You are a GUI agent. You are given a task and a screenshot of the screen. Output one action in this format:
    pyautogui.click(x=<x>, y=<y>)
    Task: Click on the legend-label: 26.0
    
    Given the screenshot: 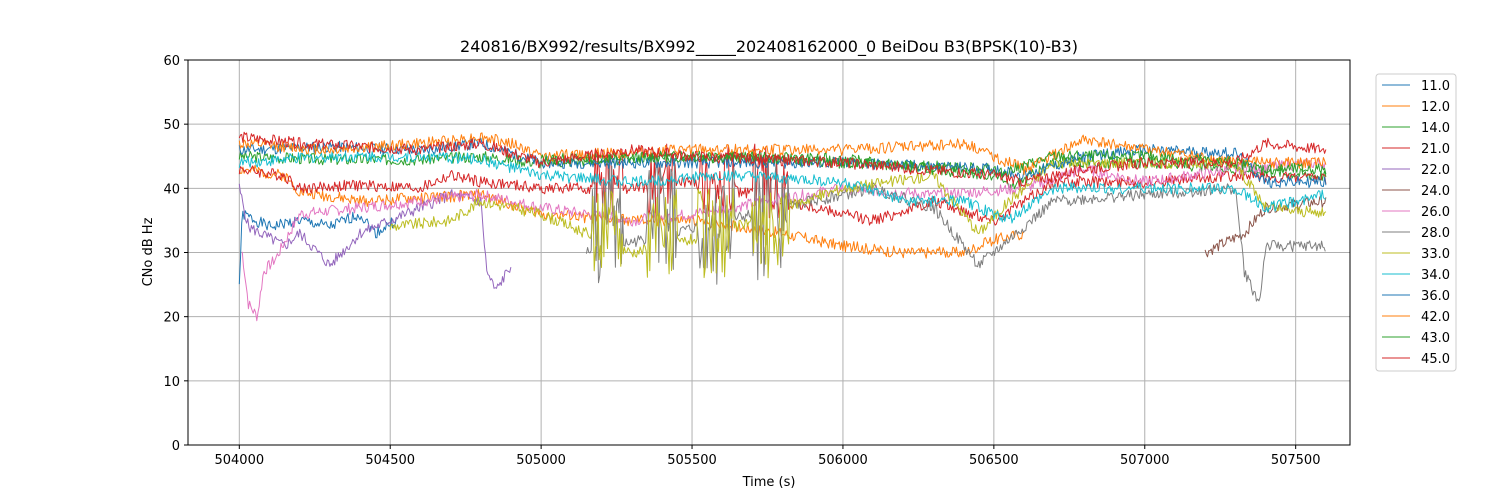 What is the action you would take?
    pyautogui.click(x=1435, y=212)
    